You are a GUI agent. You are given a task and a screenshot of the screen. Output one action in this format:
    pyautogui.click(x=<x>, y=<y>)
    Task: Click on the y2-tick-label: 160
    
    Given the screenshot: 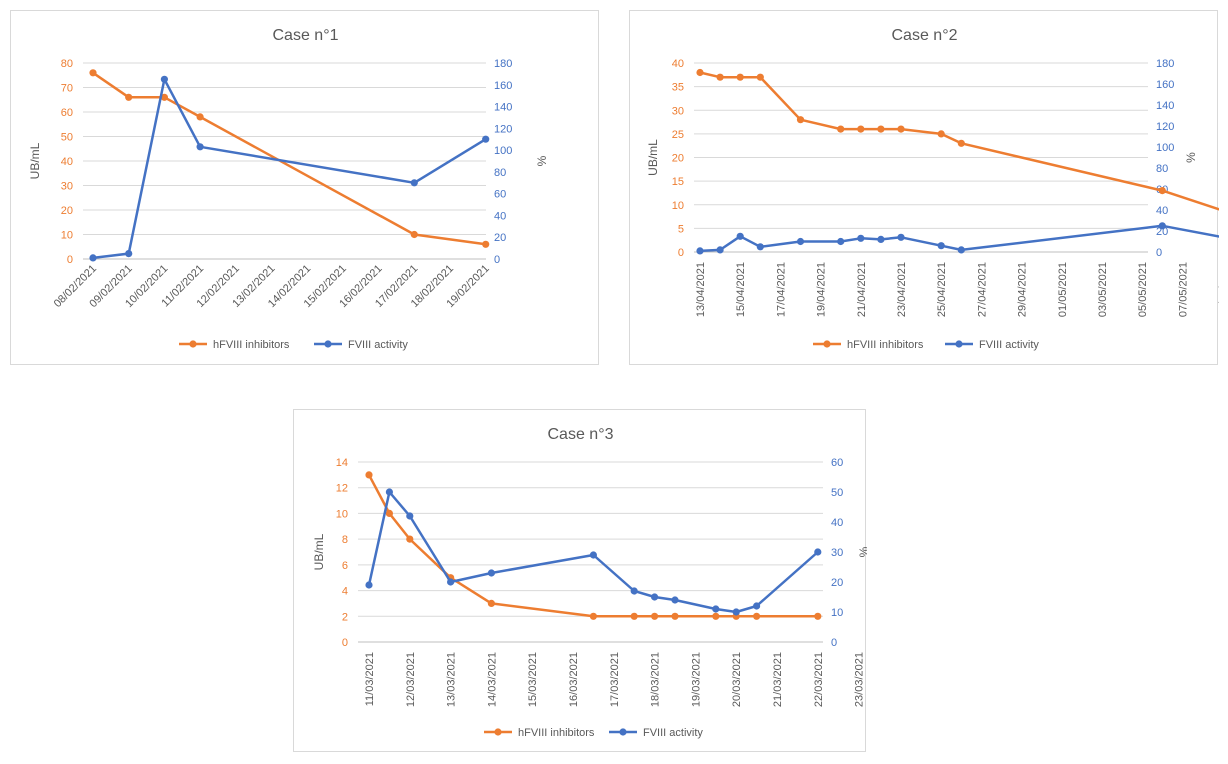 What is the action you would take?
    pyautogui.click(x=503, y=86)
    